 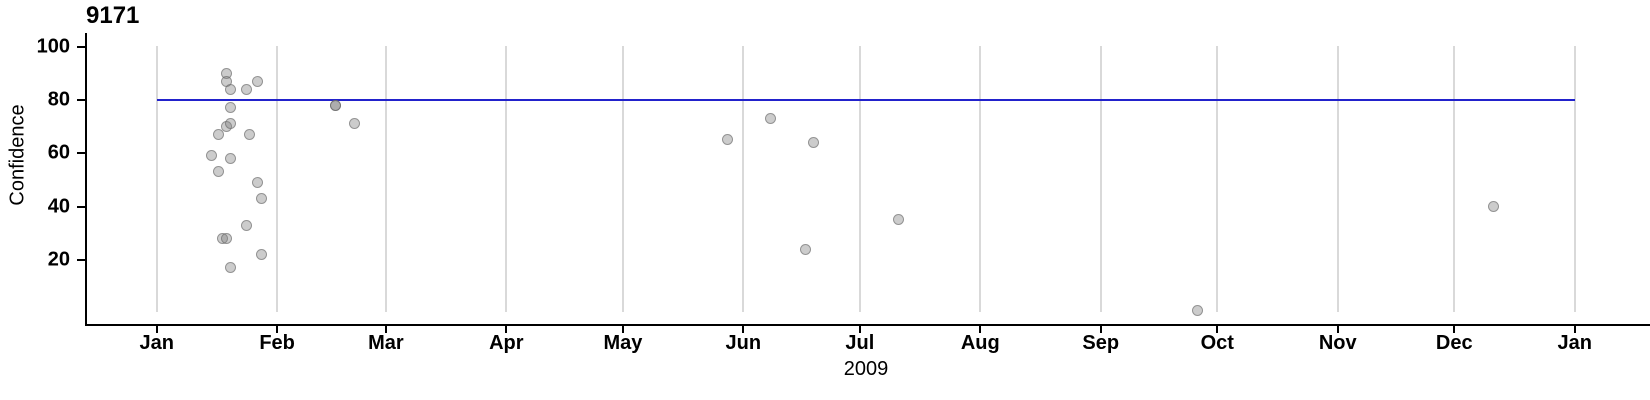 I want to click on x-tick-label: Jun, so click(x=743, y=343).